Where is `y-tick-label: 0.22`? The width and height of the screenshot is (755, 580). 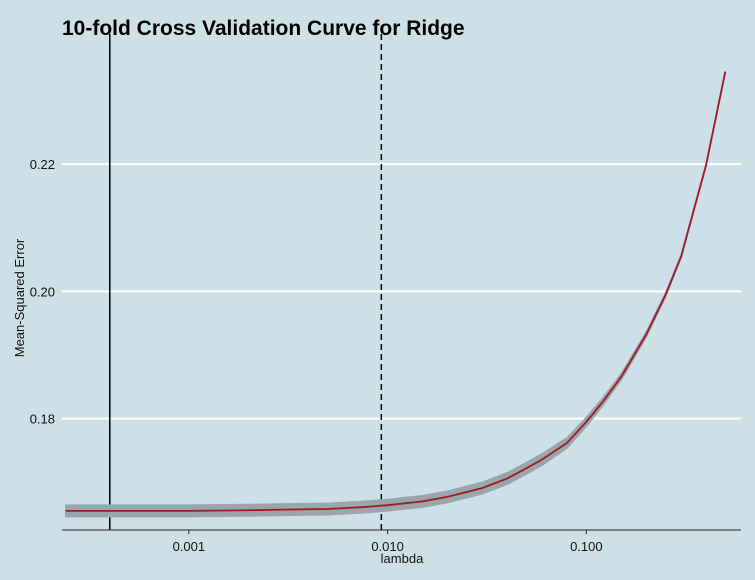 y-tick-label: 0.22 is located at coordinates (42, 164).